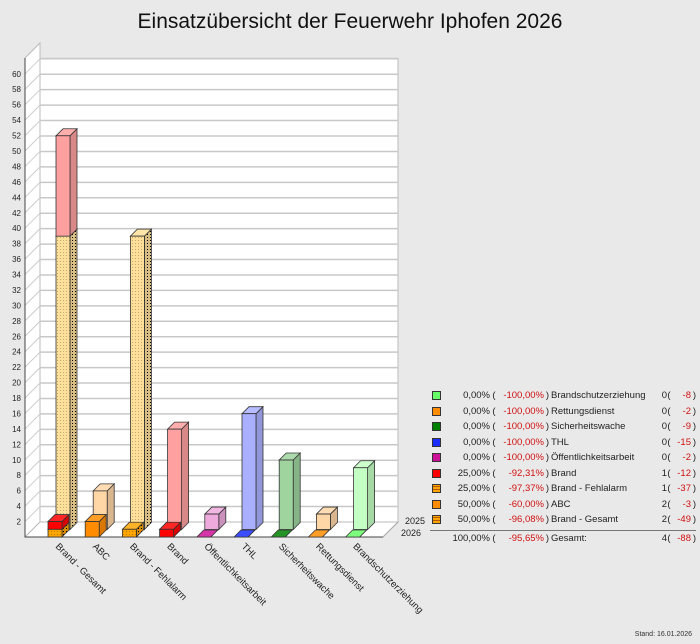 The width and height of the screenshot is (700, 644). I want to click on bar-2025-brand-fehlalarm, so click(141, 379).